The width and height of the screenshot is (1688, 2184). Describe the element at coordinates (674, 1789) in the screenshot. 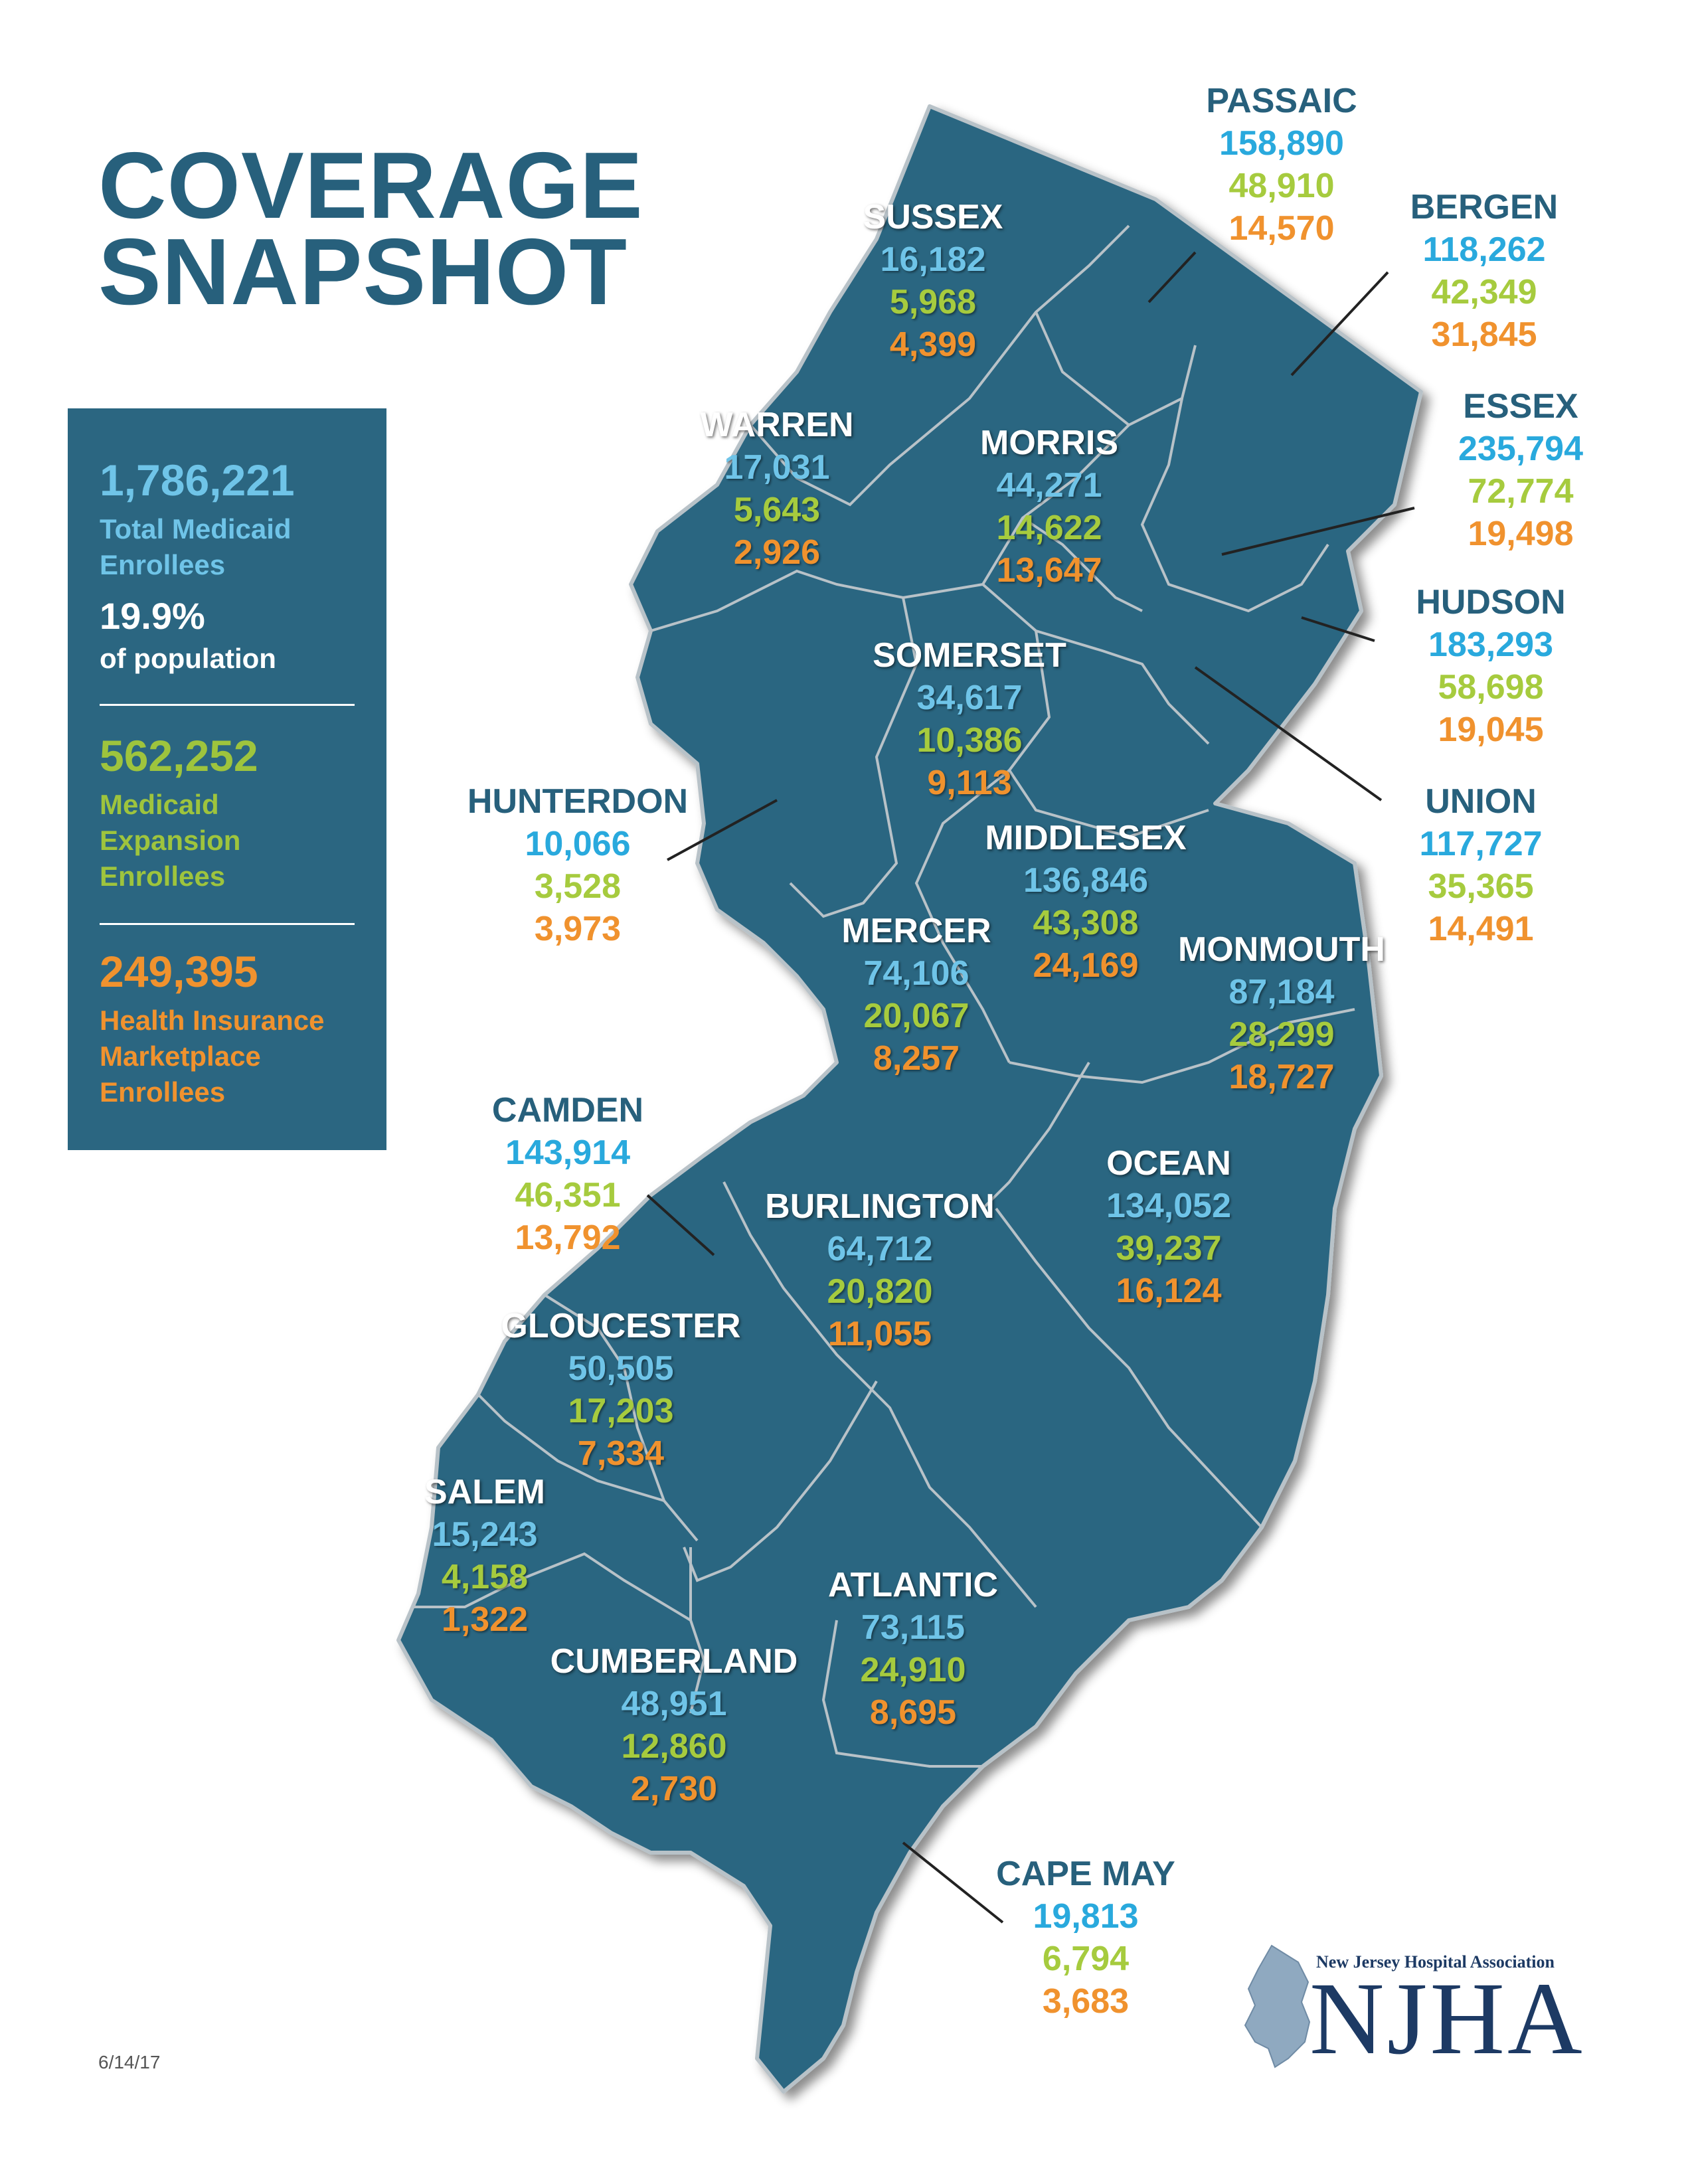

I see `marketplace-count: 2,730` at that location.